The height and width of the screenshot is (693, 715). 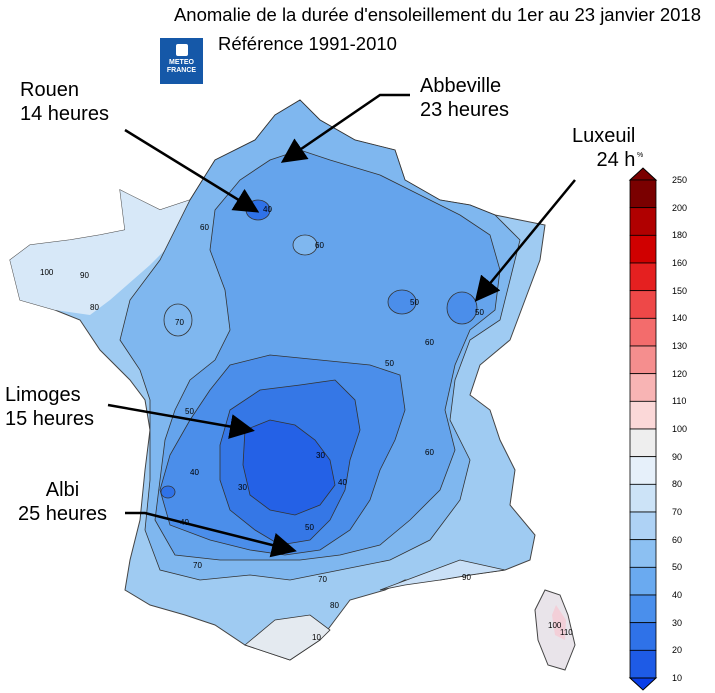 I want to click on arrow-abbeville, so click(x=345, y=128).